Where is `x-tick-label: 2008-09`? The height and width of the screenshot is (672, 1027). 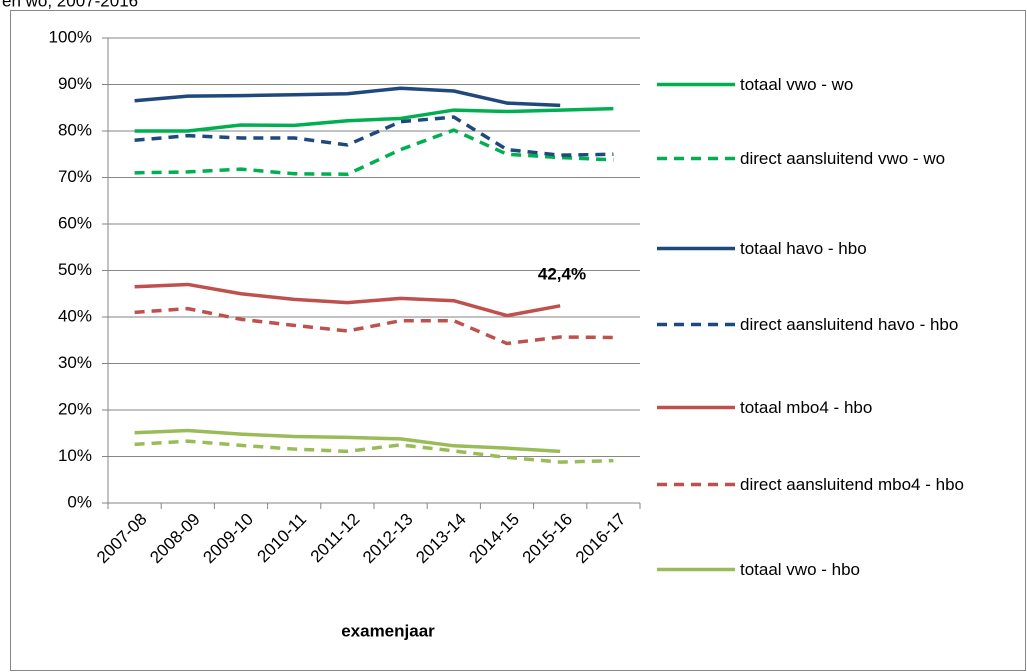 x-tick-label: 2008-09 is located at coordinates (175, 539).